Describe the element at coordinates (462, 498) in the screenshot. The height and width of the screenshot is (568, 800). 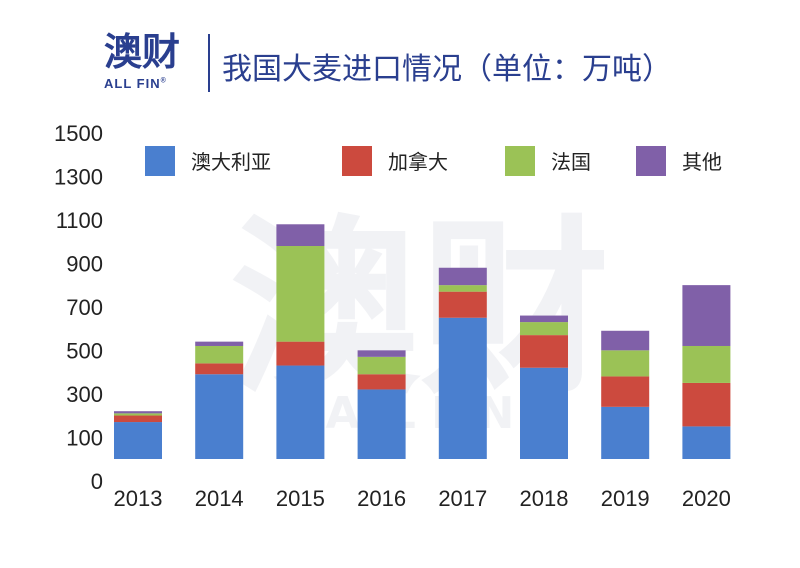
I see `x-tick-label: 2017` at that location.